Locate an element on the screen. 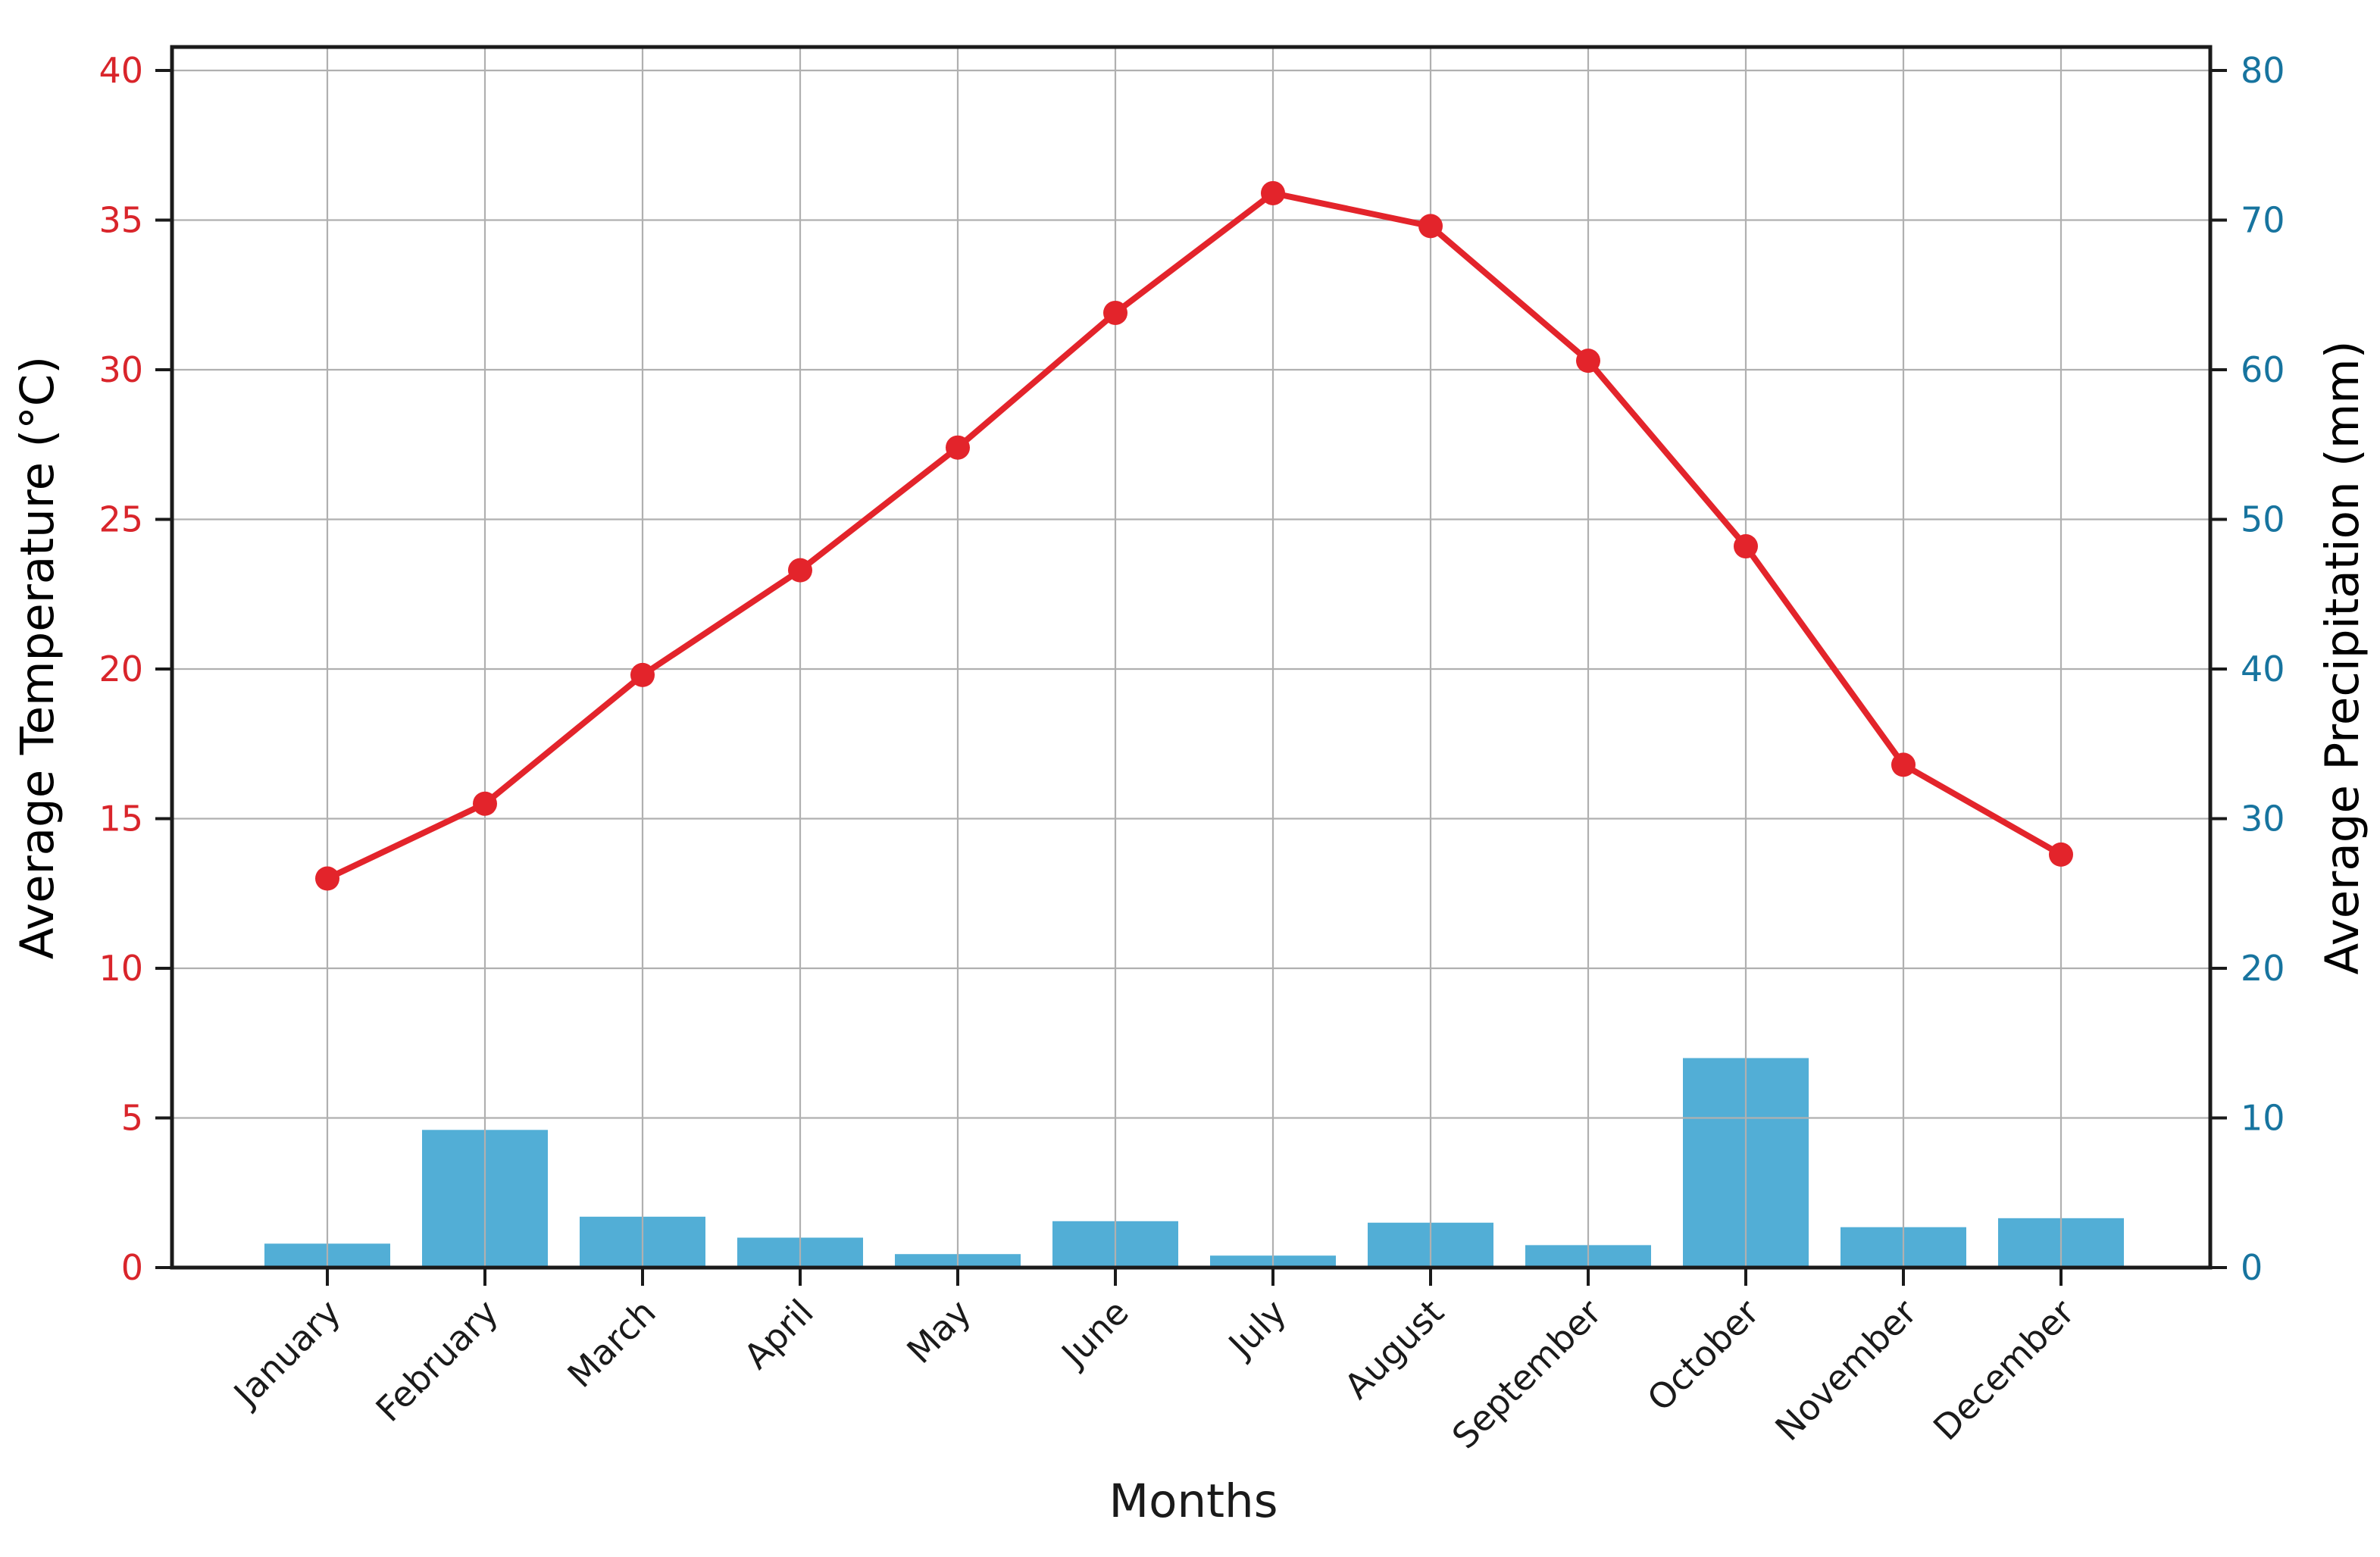  left-axis-tick-labels: 0 5 10 15 20 25 30 35 40 is located at coordinates (121, 669).